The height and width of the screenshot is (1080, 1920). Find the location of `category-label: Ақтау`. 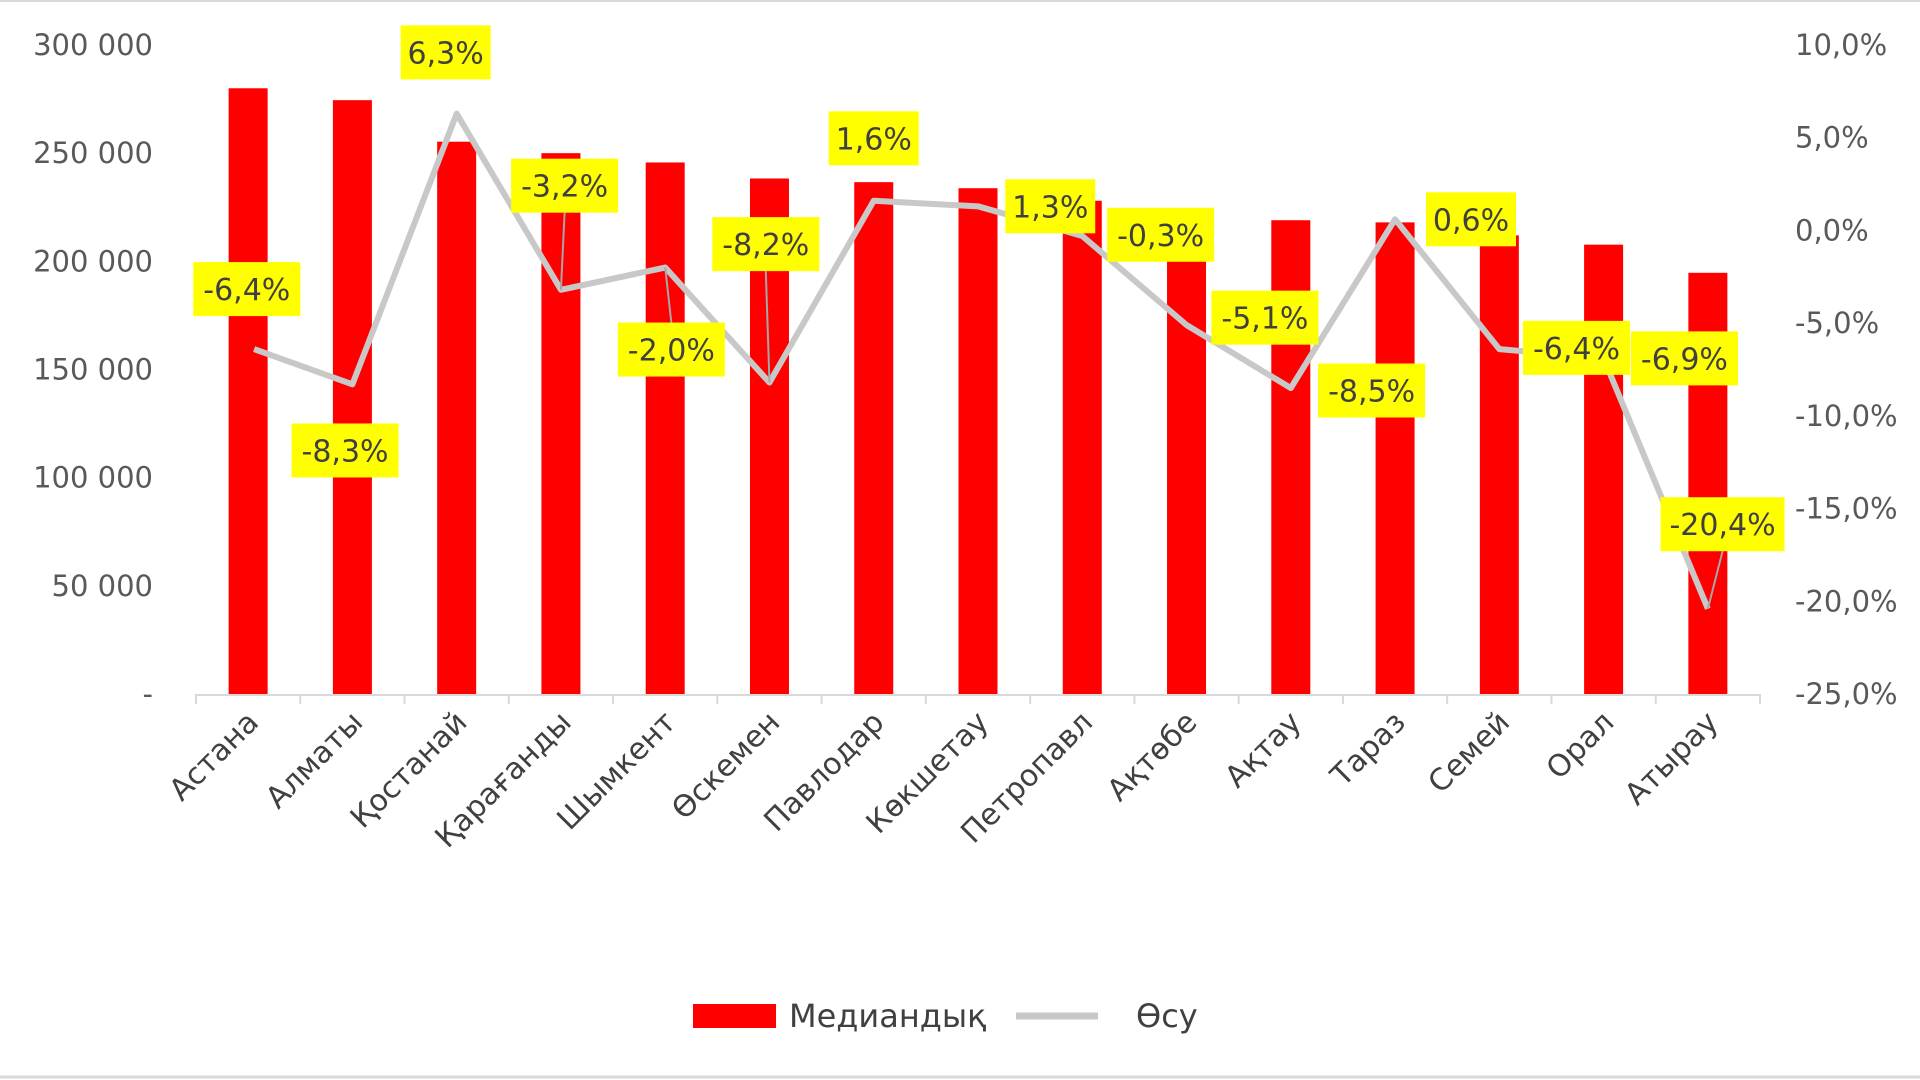

category-label: Ақтау is located at coordinates (1263, 750).